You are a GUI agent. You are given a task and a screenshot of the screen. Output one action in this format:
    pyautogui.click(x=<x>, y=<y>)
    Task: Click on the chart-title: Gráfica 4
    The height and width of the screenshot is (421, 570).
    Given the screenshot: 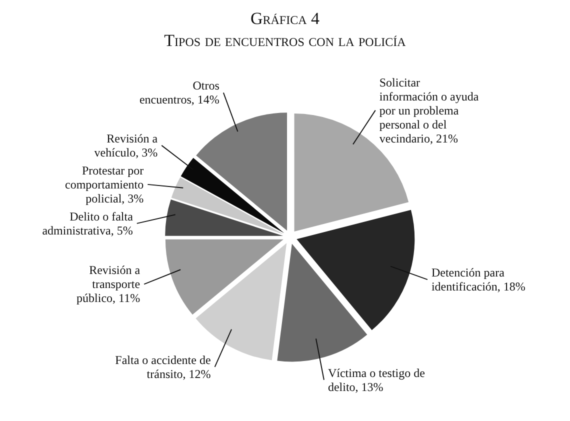 What is the action you would take?
    pyautogui.click(x=285, y=19)
    